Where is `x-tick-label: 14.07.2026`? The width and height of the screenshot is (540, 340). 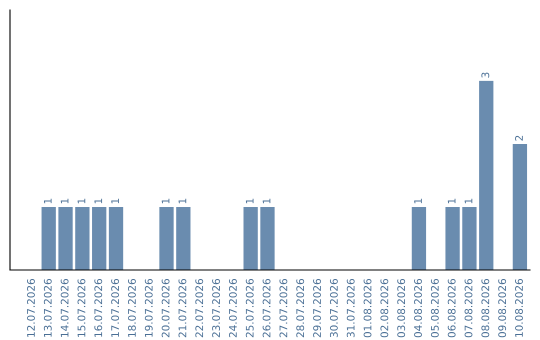 x-tick-label: 14.07.2026 is located at coordinates (64, 307).